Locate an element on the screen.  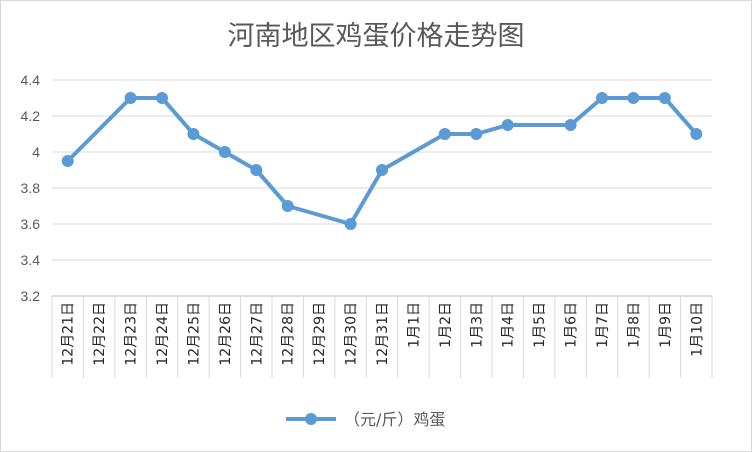
x-tick-label: 12月31日 is located at coordinates (383, 334).